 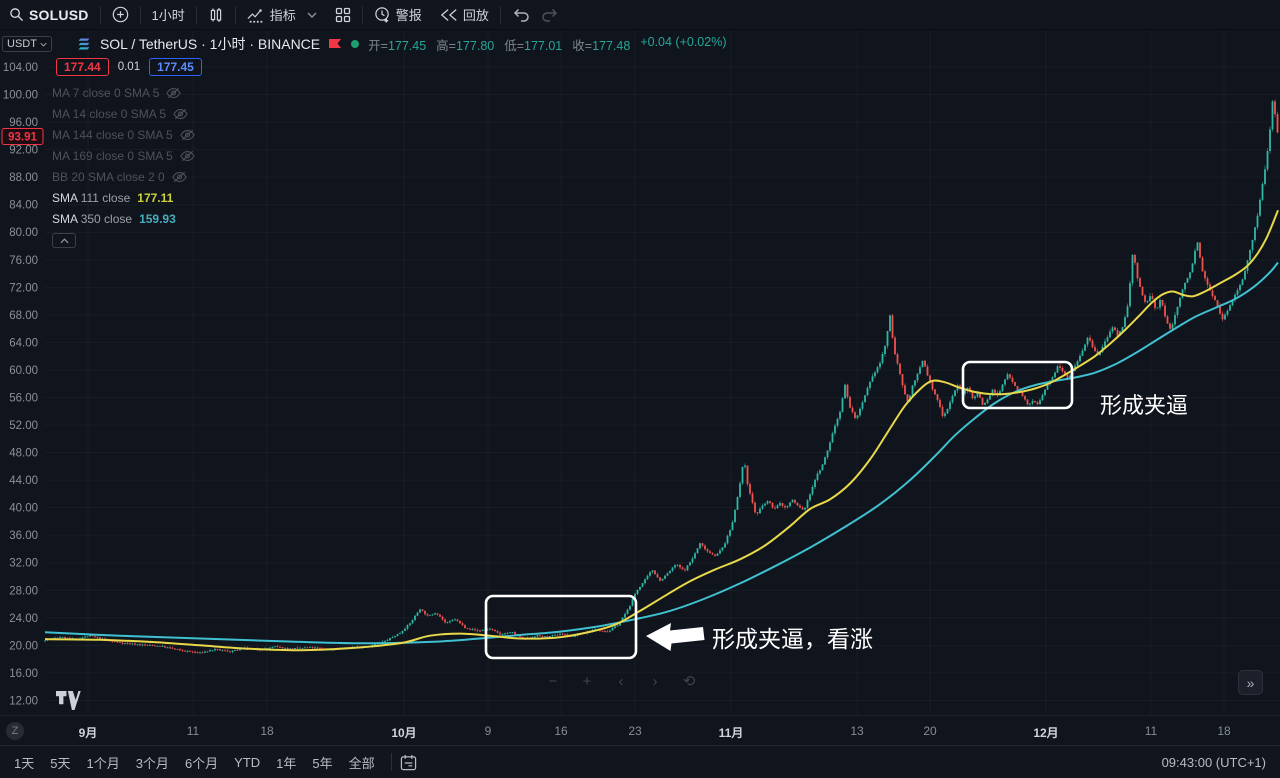 What do you see at coordinates (65, 218) in the screenshot?
I see `indicator-name: SMA` at bounding box center [65, 218].